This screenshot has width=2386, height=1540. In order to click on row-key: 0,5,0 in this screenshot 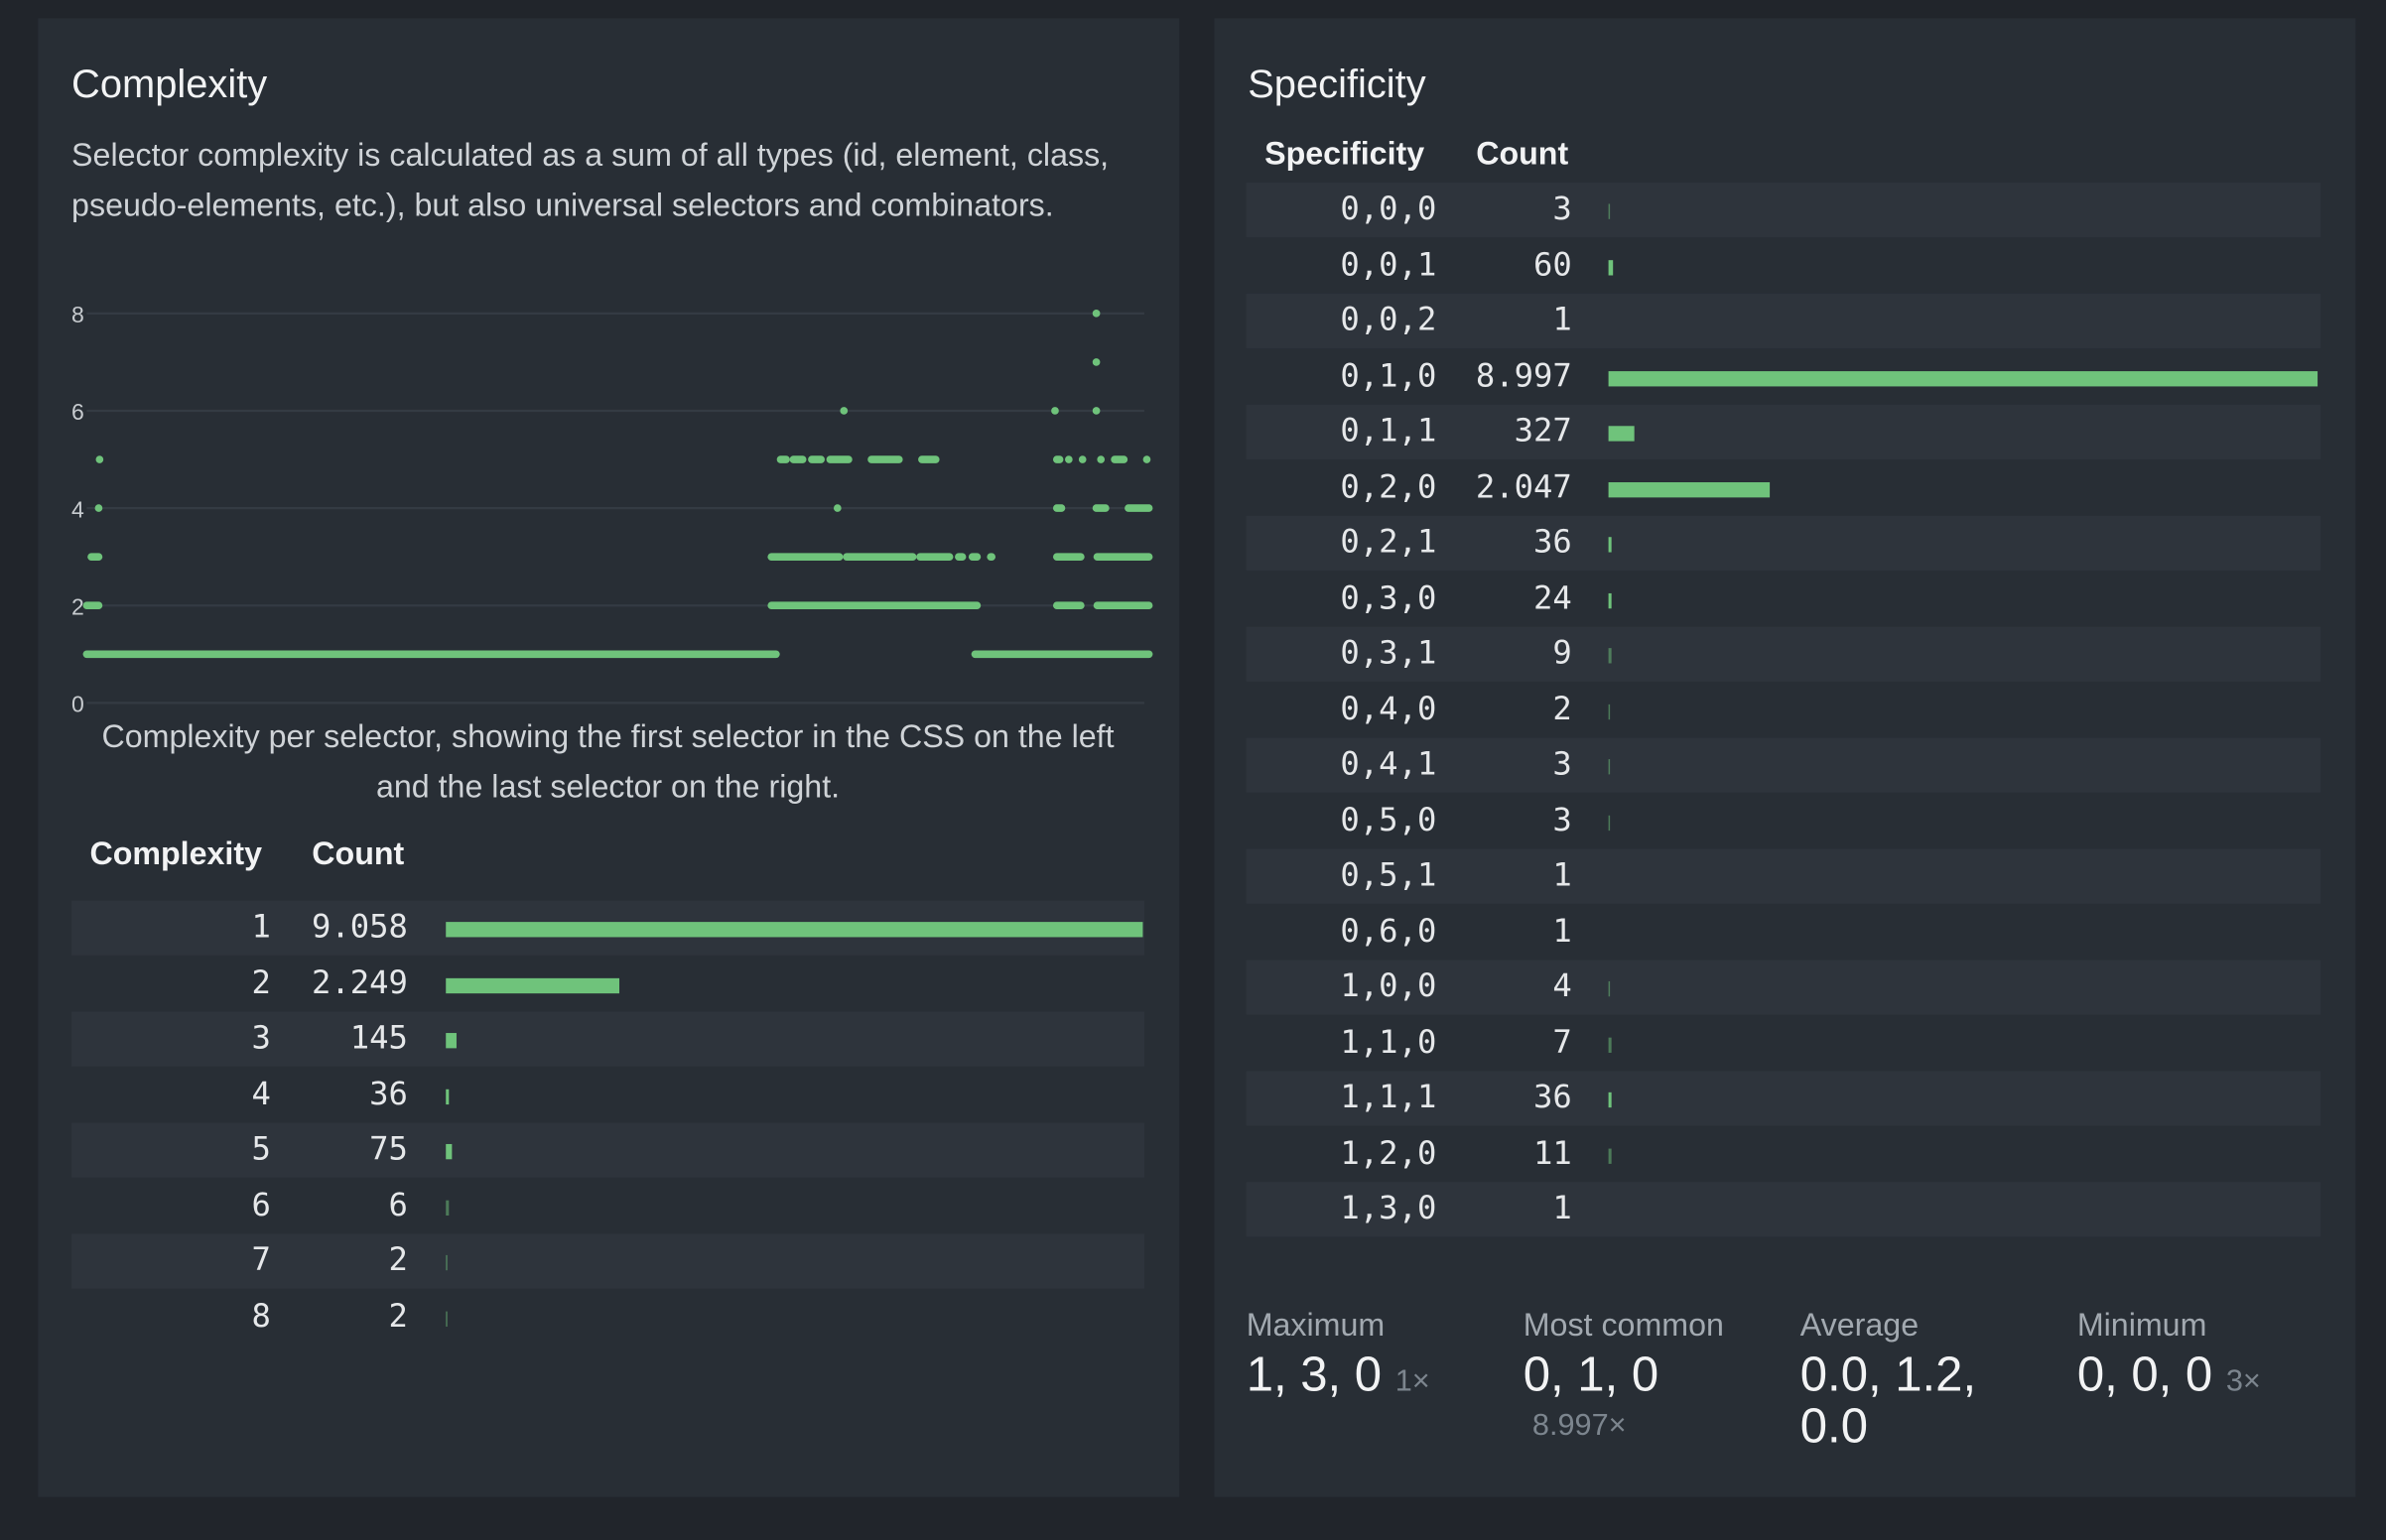, I will do `click(1388, 819)`.